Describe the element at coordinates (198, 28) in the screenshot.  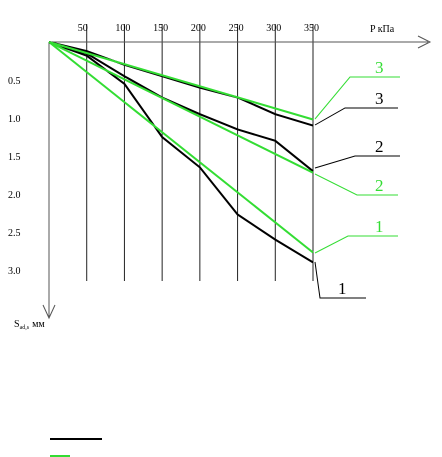
I see `x-tick-label: 200` at that location.